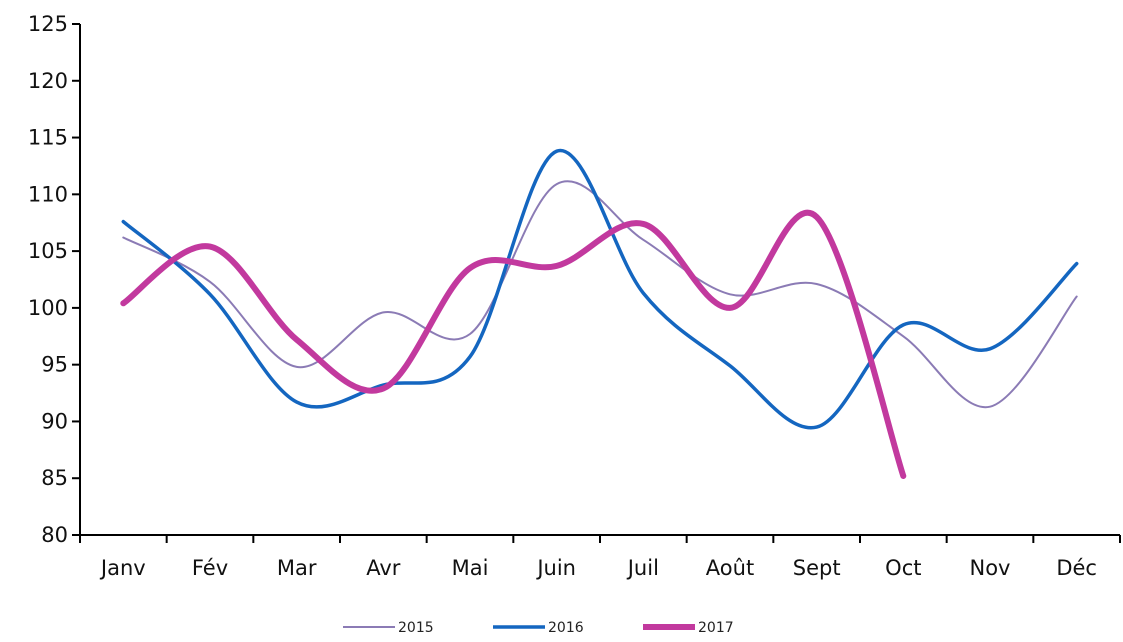 The width and height of the screenshot is (1123, 642). Describe the element at coordinates (1076, 568) in the screenshot. I see `x-tick-label: Déc` at that location.